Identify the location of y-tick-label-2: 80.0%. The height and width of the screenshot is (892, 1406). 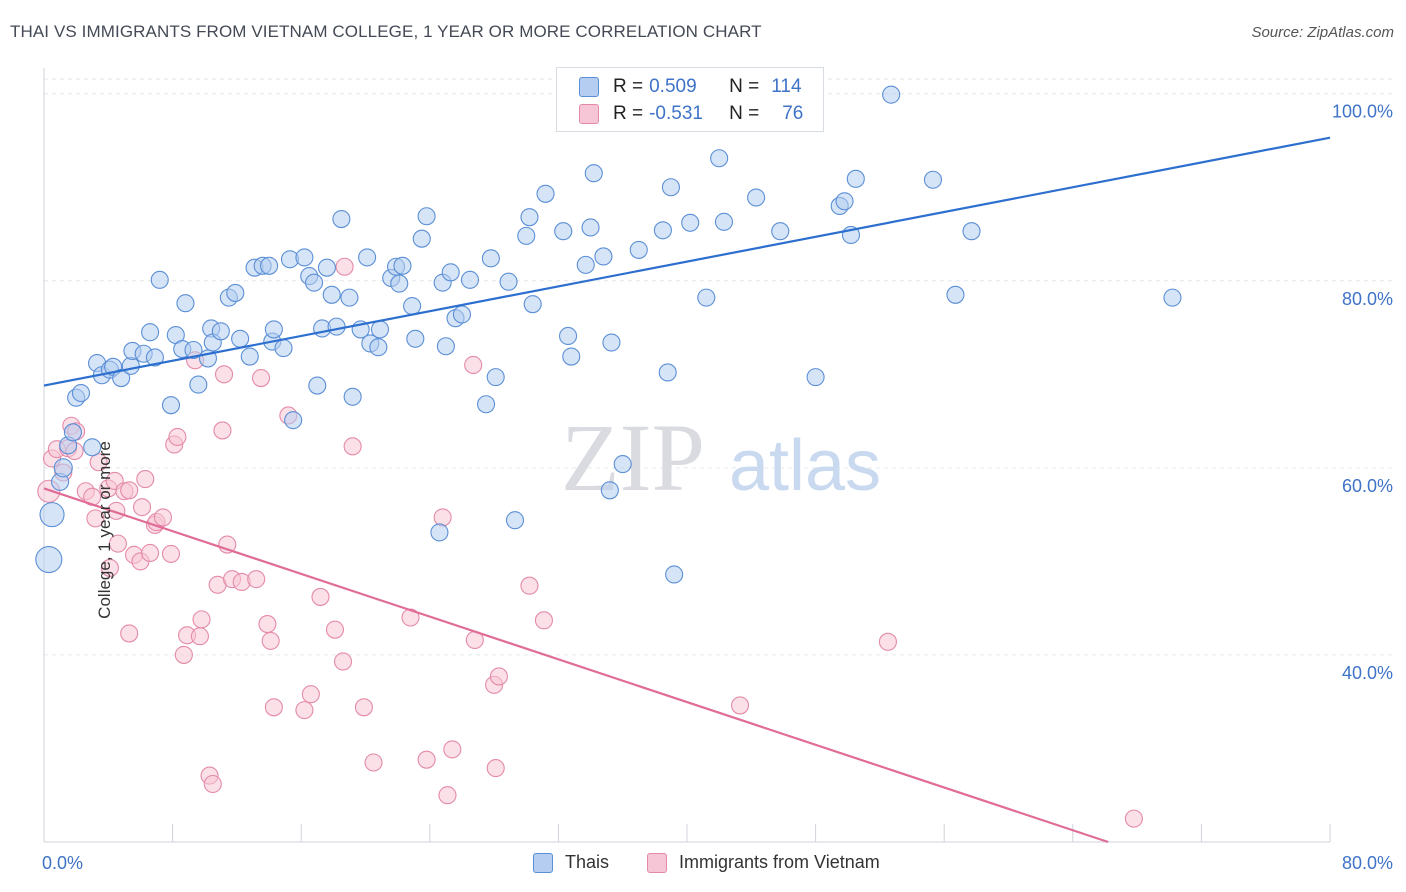
(1367, 299).